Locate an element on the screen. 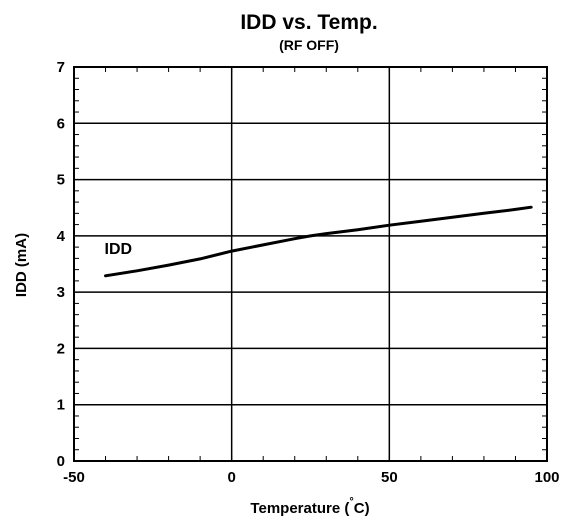  y-tick-label: 5 is located at coordinates (61, 180).